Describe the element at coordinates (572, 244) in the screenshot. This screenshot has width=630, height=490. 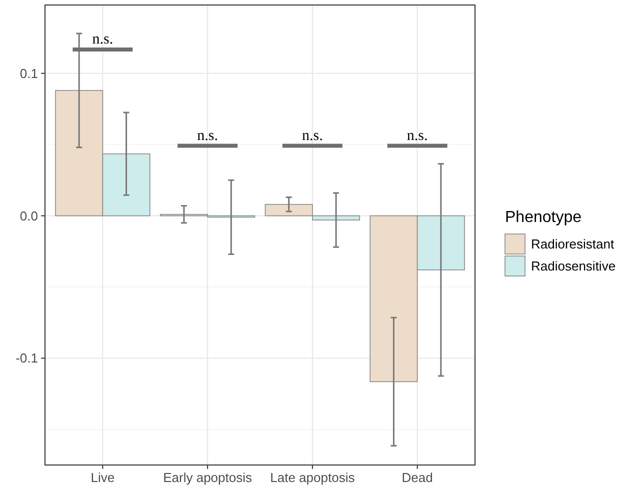
I see `legend-label: Radioresistant` at that location.